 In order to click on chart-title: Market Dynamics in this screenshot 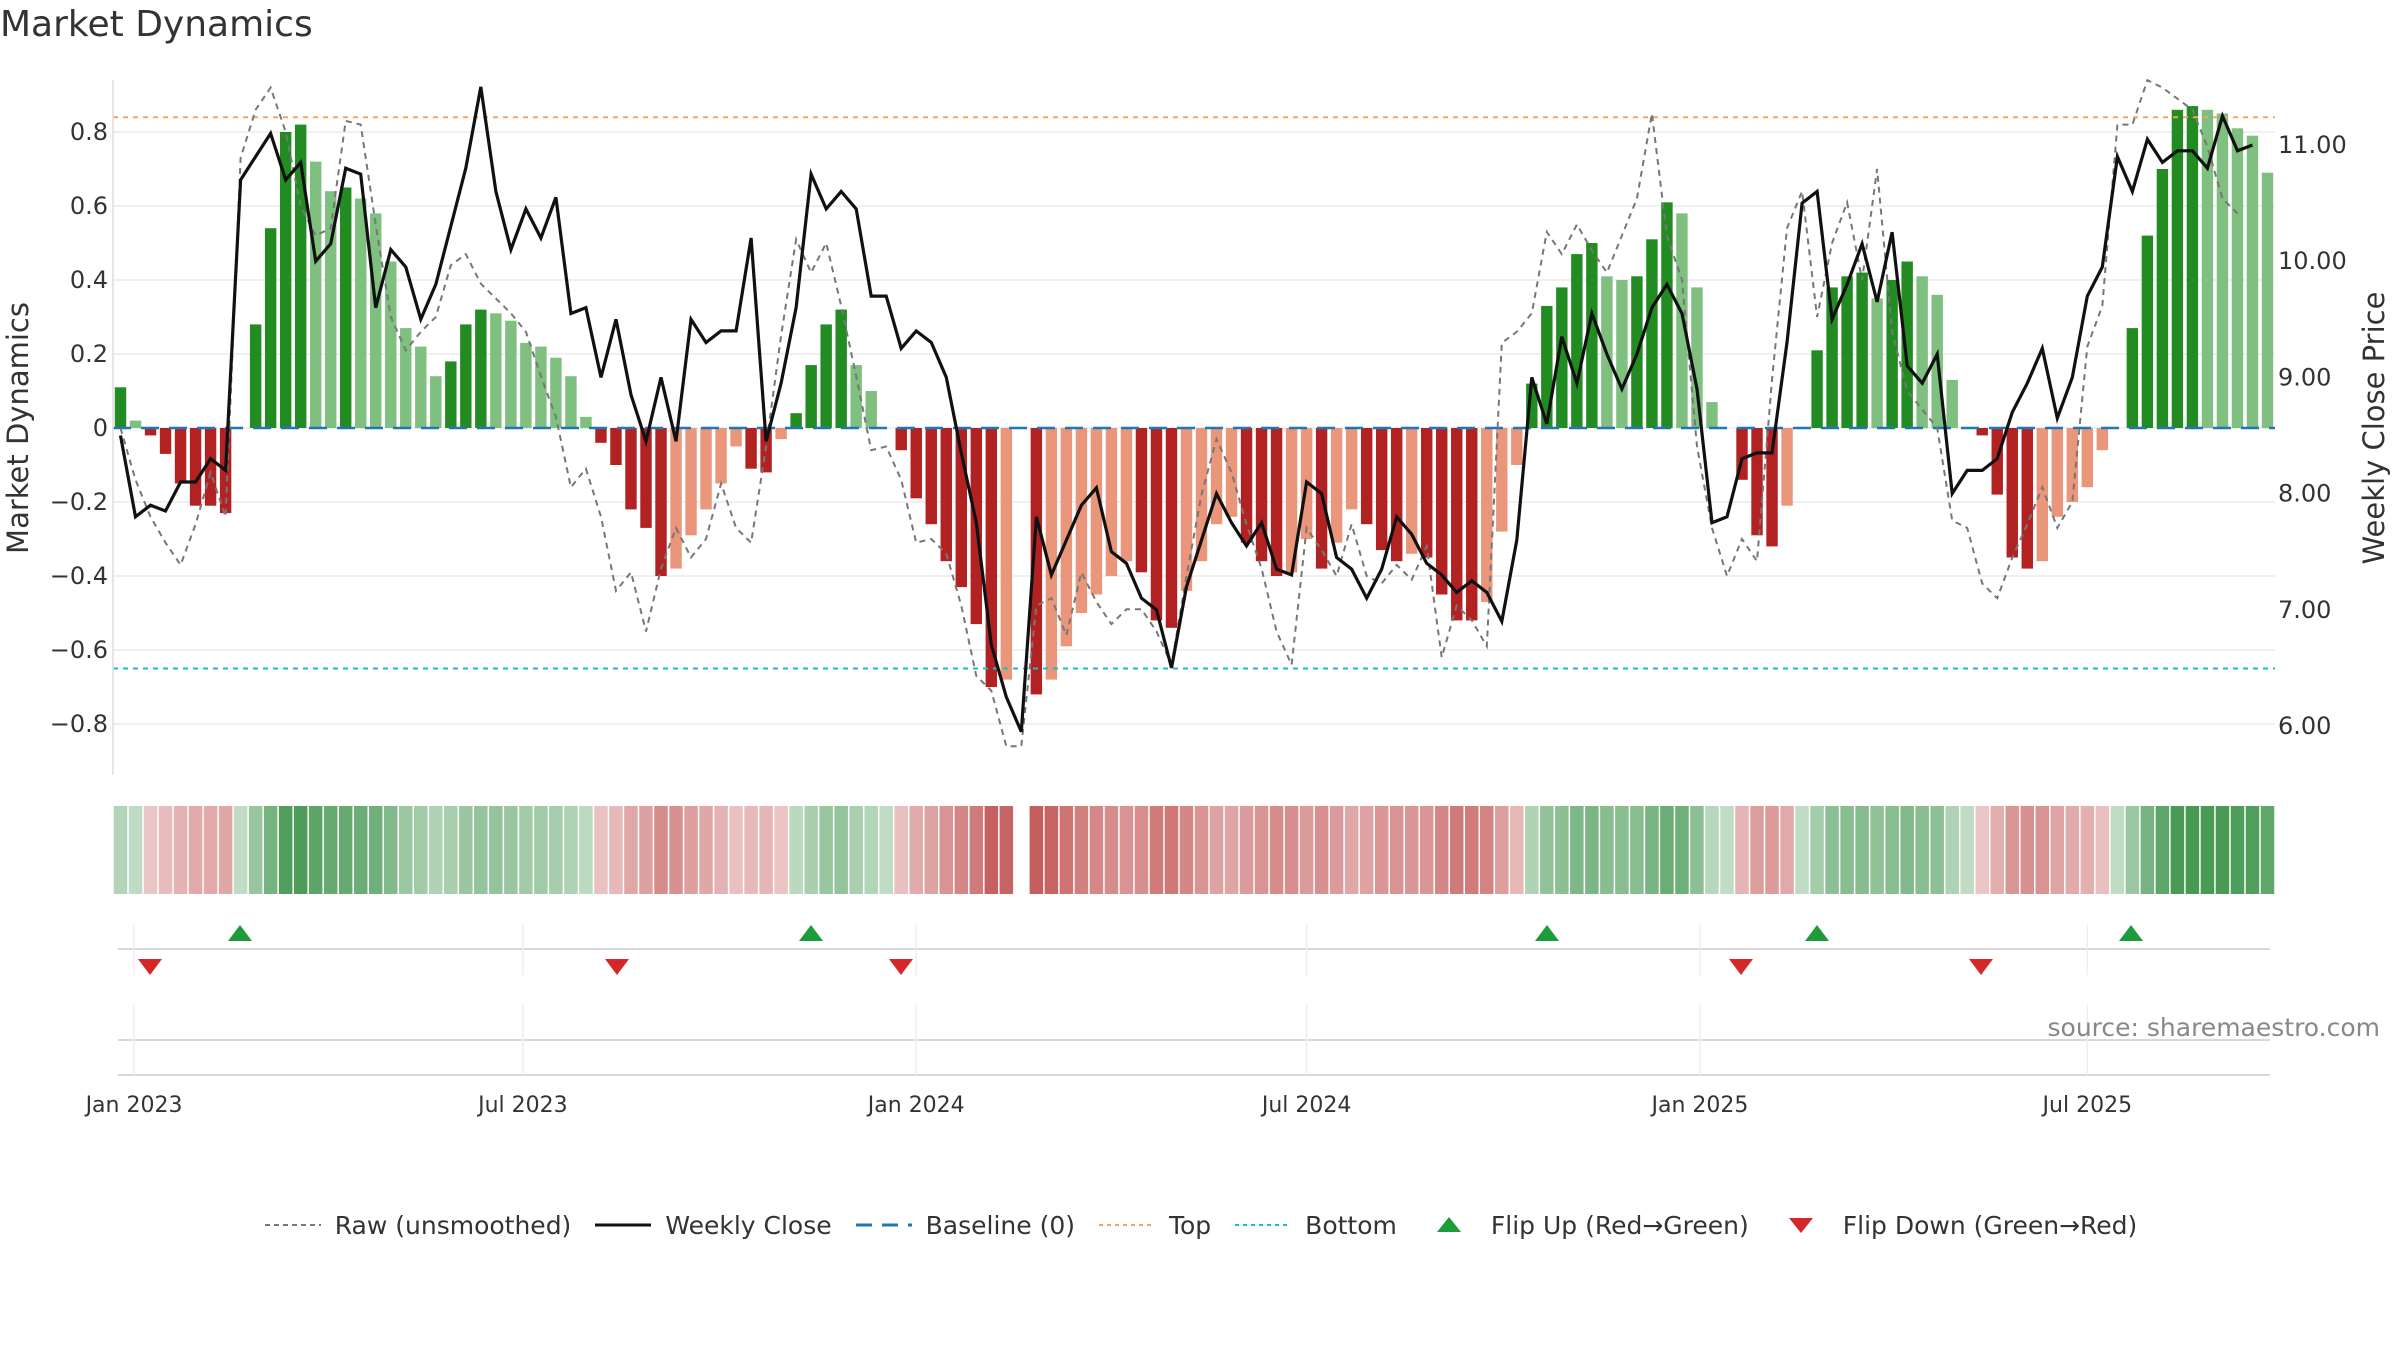, I will do `click(156, 24)`.